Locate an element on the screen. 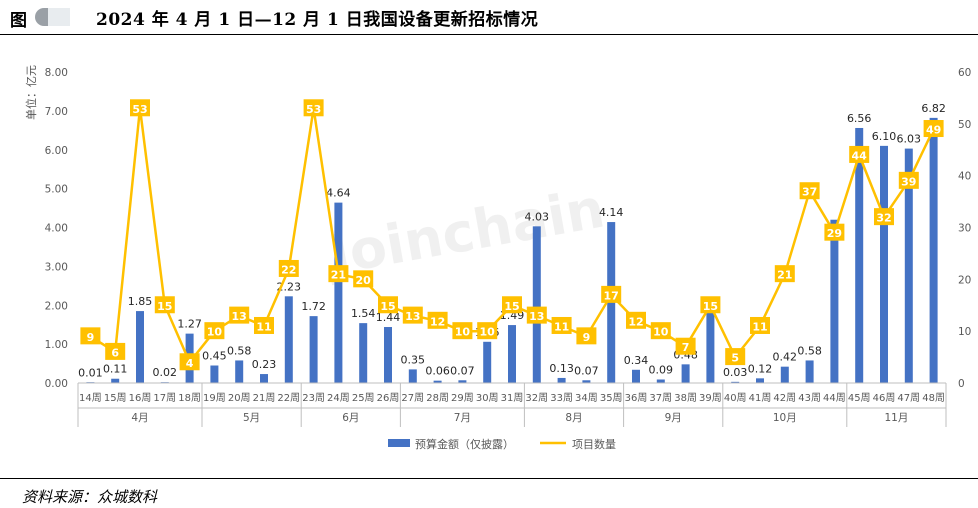  category-label: 20周 is located at coordinates (239, 398).